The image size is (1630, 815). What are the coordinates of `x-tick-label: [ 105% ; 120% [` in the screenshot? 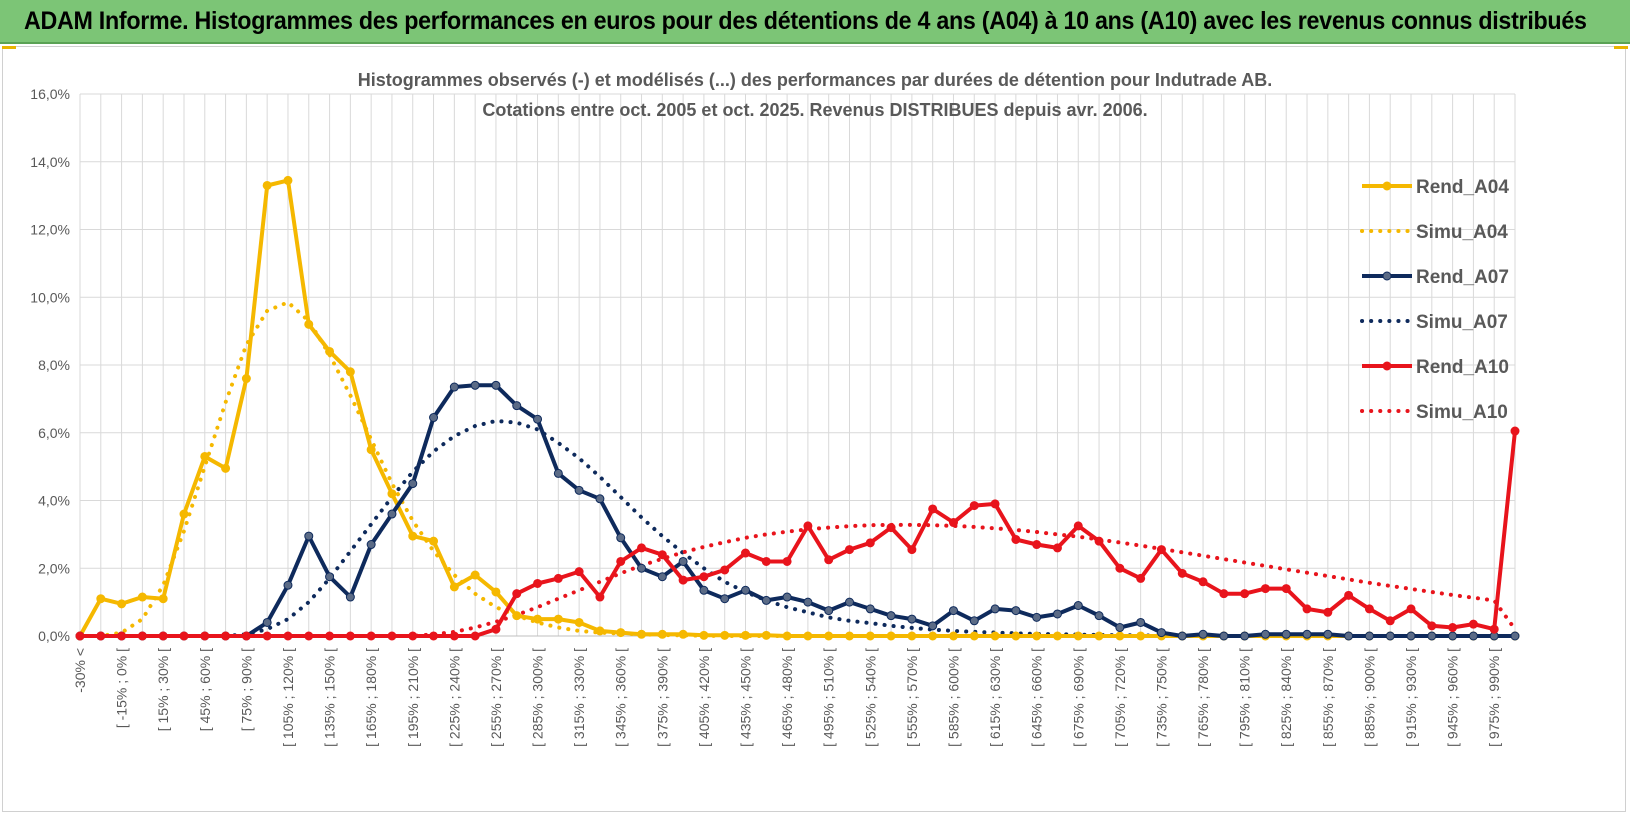 It's located at (288, 697).